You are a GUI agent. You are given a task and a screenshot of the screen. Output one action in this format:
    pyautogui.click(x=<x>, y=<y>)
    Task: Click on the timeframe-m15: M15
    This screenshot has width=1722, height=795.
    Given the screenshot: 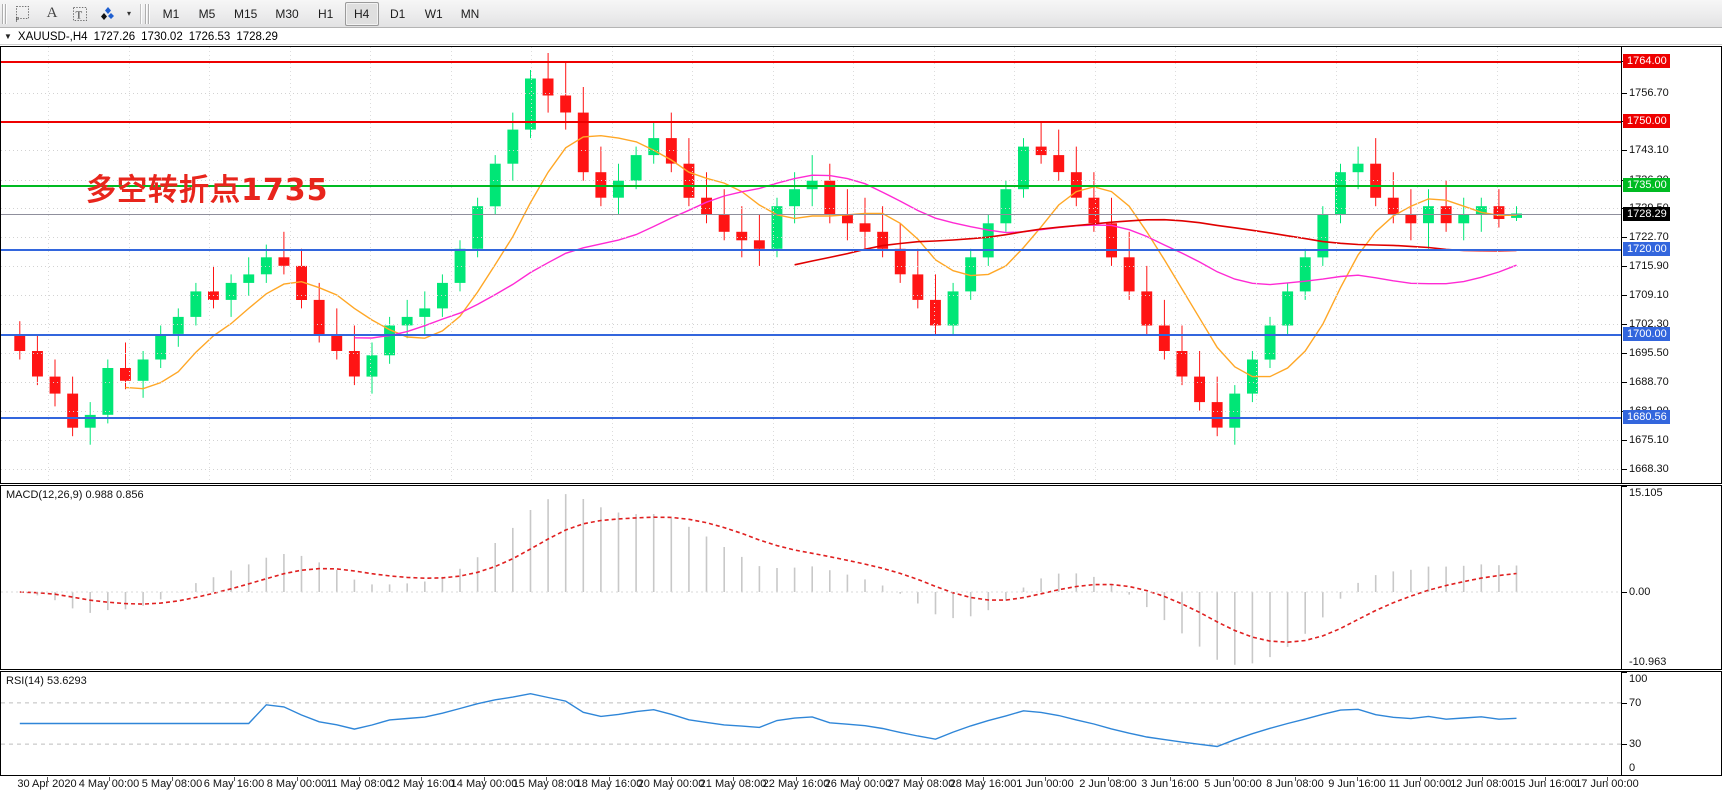 What is the action you would take?
    pyautogui.click(x=246, y=13)
    